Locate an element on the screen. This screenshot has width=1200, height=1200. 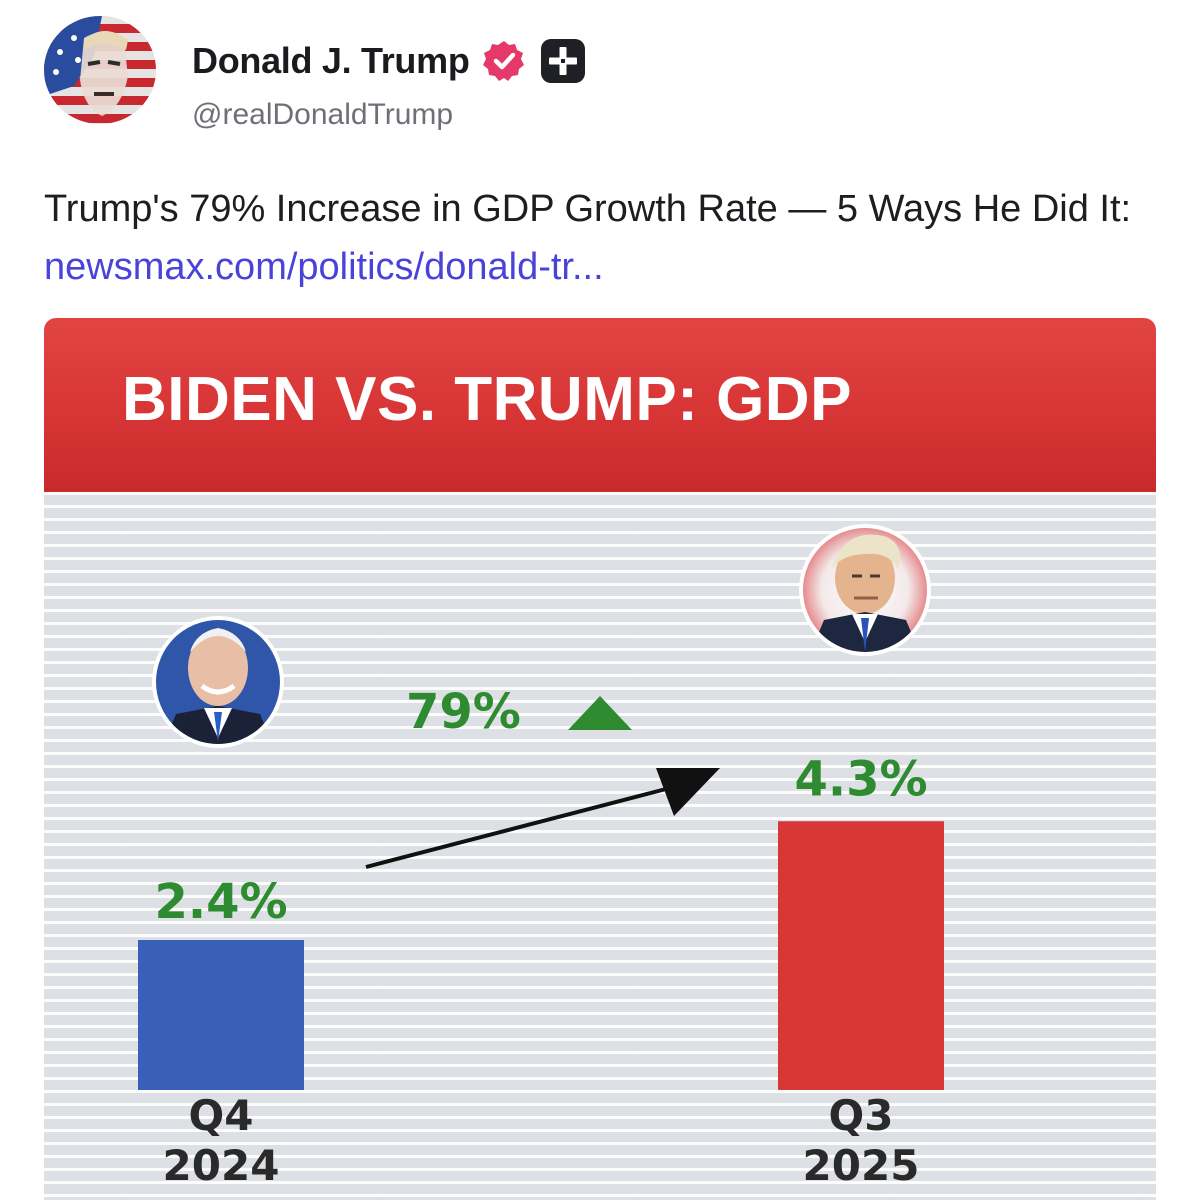
up-triangle-icon is located at coordinates (600, 713).